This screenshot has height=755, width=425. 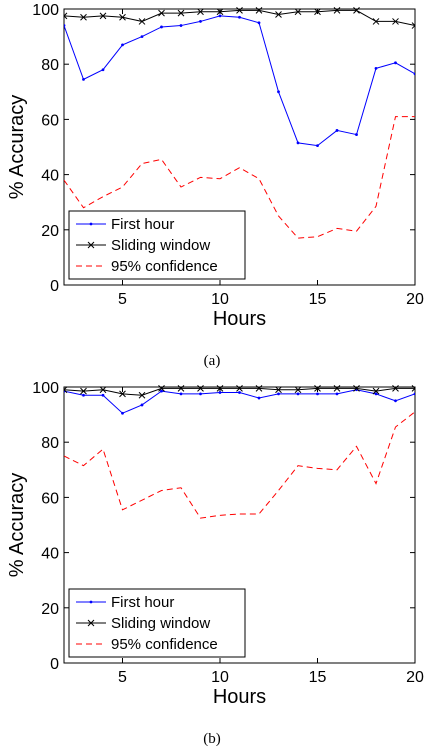 What do you see at coordinates (212, 739) in the screenshot?
I see `figure-caption: (b)` at bounding box center [212, 739].